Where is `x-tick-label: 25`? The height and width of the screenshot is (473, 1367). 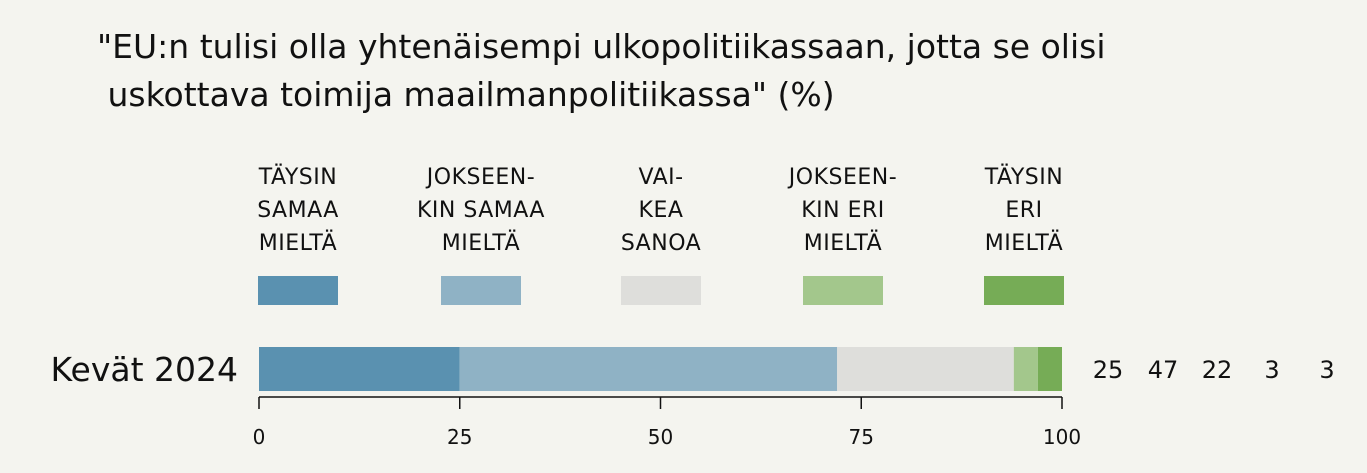 x-tick-label: 25 is located at coordinates (459, 437).